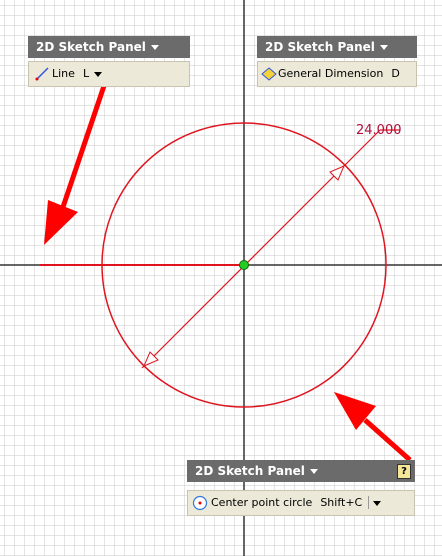  I want to click on dimension-icon, so click(269, 74).